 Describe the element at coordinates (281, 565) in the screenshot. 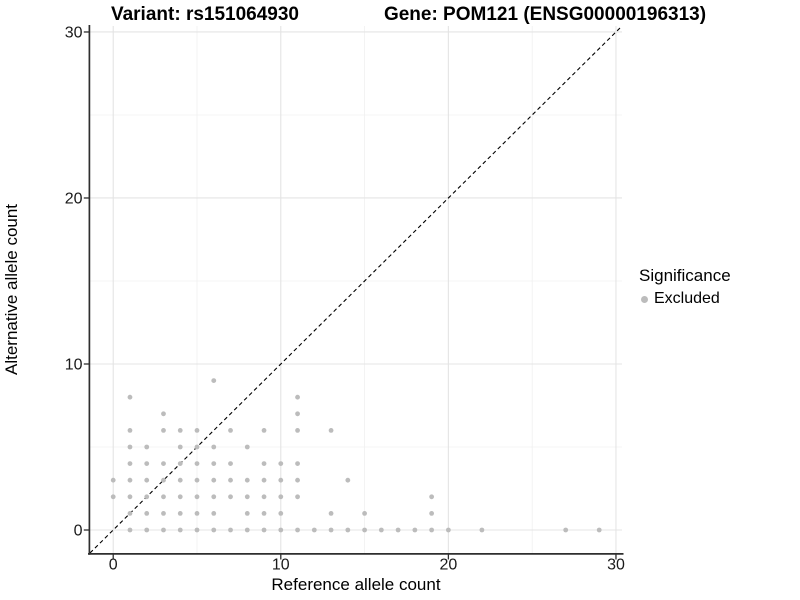

I see `x-tick-label: 10` at that location.